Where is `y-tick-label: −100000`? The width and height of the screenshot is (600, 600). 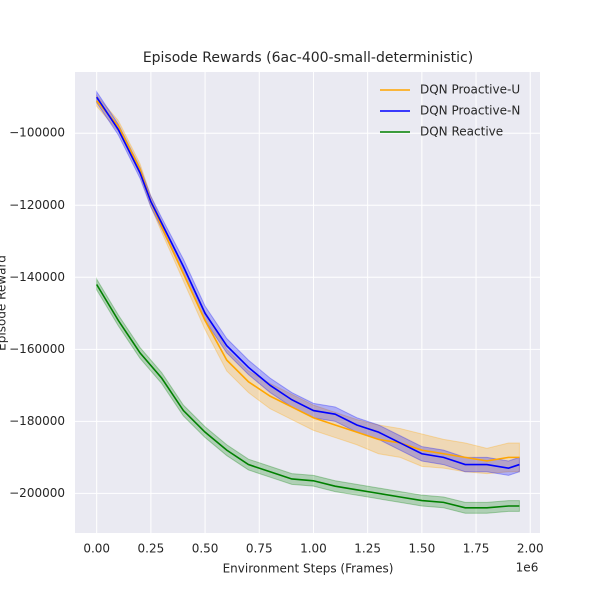
y-tick-label: −100000 is located at coordinates (37, 133).